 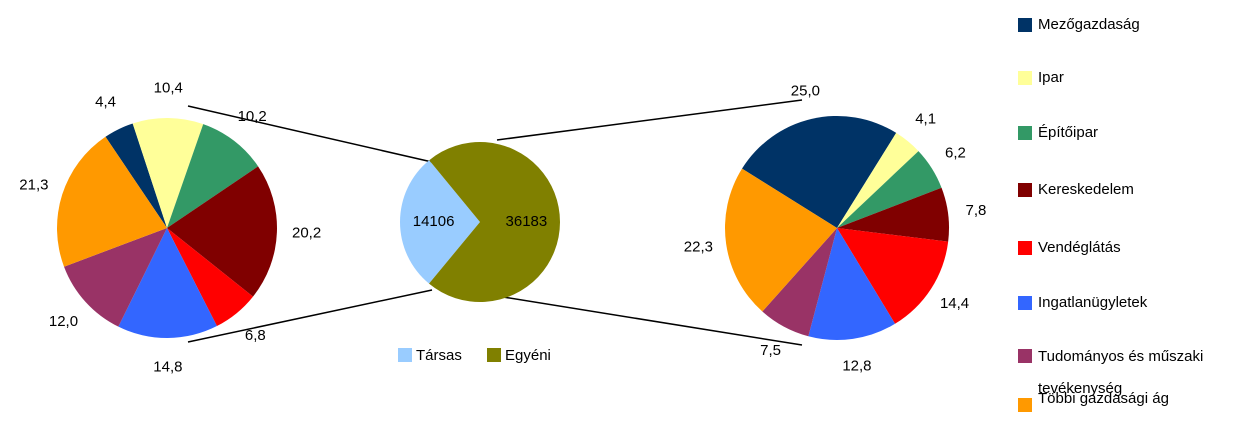 What do you see at coordinates (1068, 132) in the screenshot?
I see `legend-label: Építőipar` at bounding box center [1068, 132].